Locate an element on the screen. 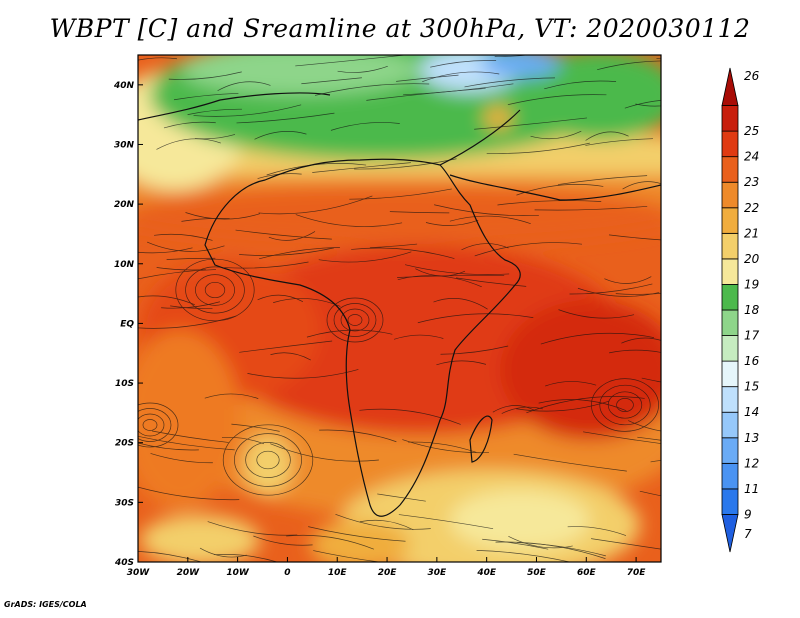 This screenshot has width=800, height=618. colorbar-label: 21 is located at coordinates (751, 233).